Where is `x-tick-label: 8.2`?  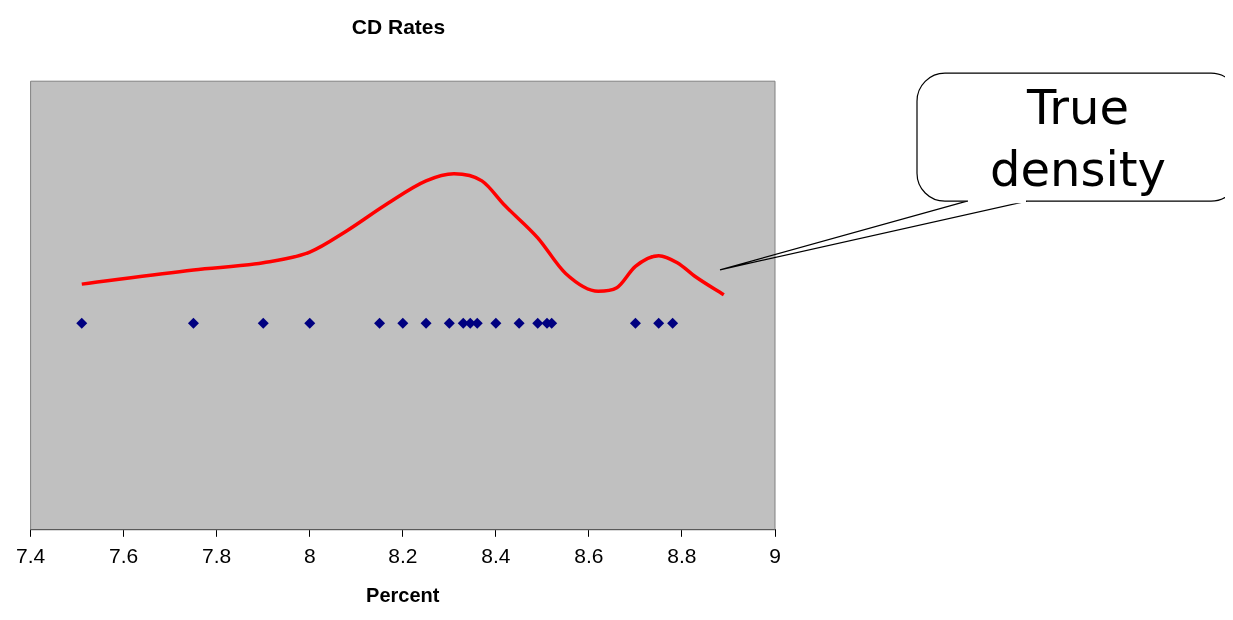
x-tick-label: 8.2 is located at coordinates (403, 556).